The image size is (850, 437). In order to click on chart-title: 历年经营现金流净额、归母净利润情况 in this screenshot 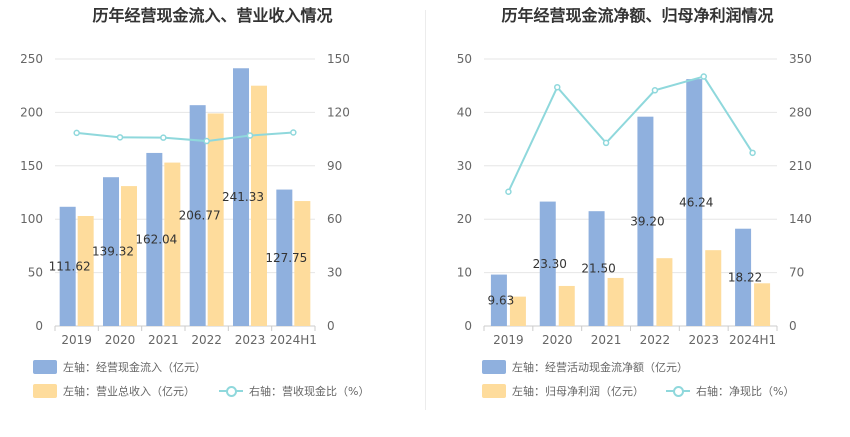, I will do `click(637, 15)`.